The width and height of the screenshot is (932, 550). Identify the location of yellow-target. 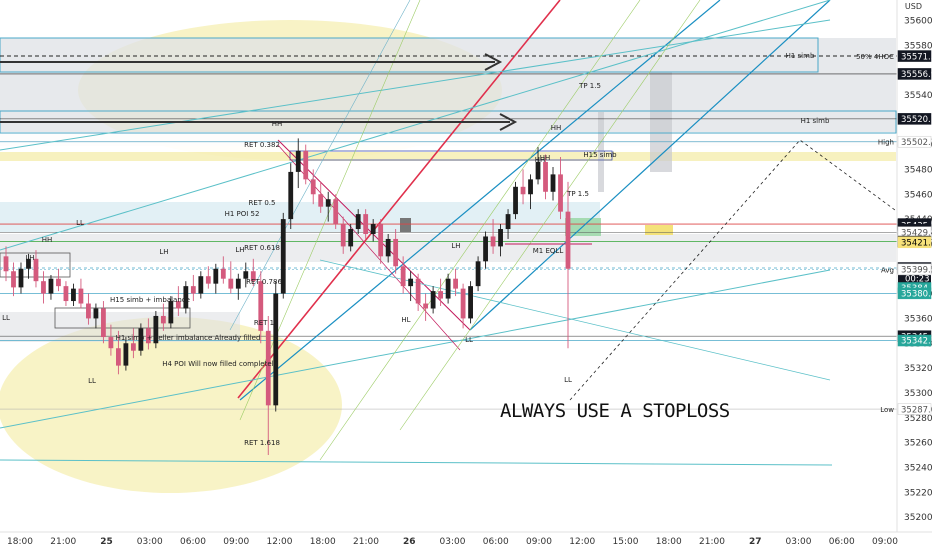
(659, 230).